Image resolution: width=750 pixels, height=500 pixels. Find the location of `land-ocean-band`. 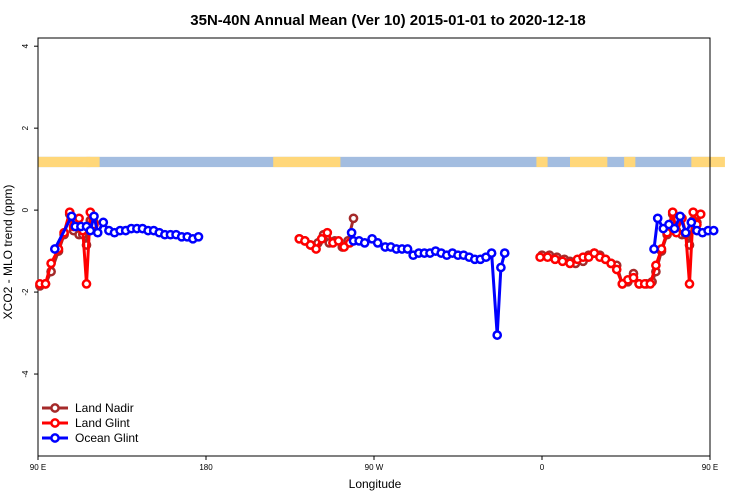

land-ocean-band is located at coordinates (381, 162).